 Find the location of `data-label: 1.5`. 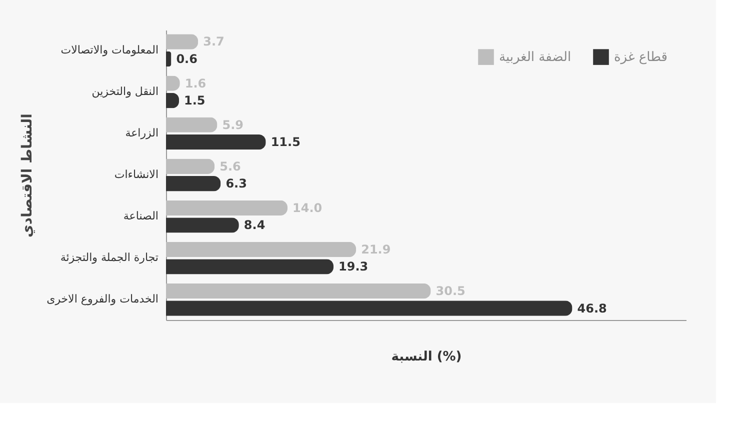

data-label: 1.5 is located at coordinates (195, 101).